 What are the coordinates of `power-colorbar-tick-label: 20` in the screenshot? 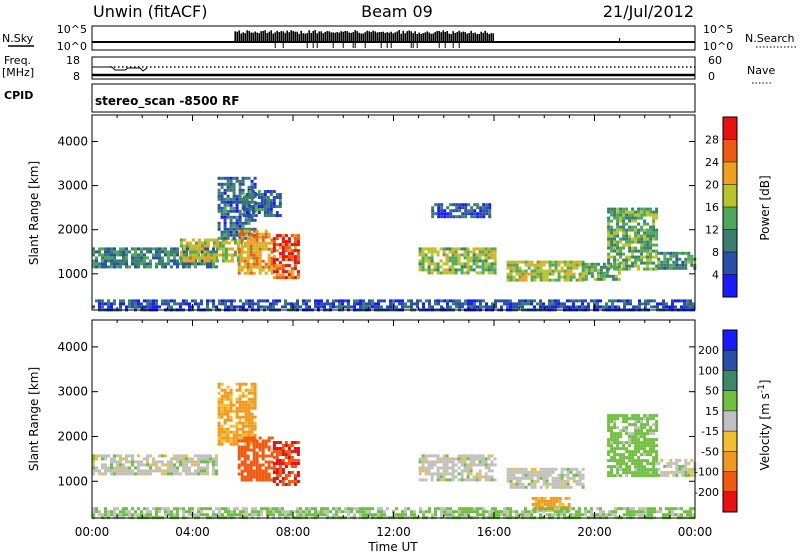 It's located at (712, 185).